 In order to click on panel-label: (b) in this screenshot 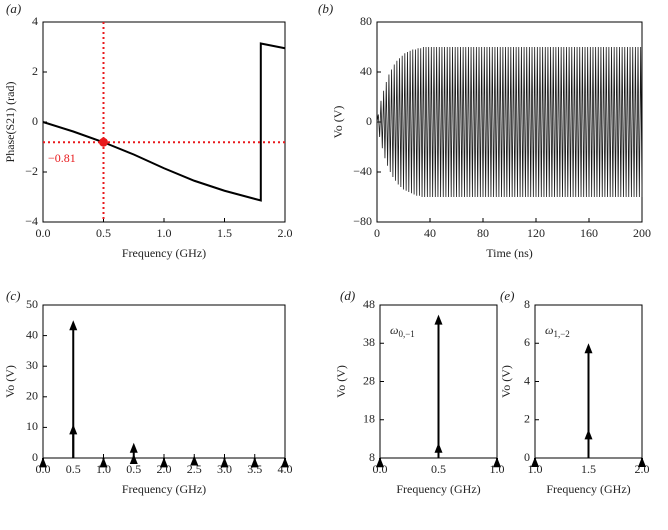, I will do `click(325, 8)`.